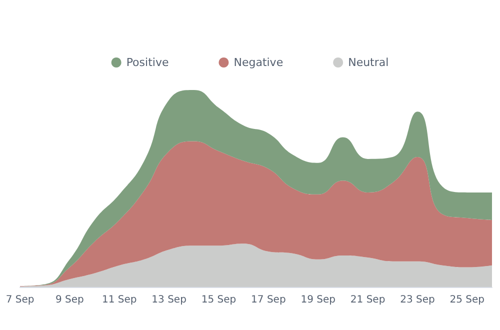 Image resolution: width=500 pixels, height=330 pixels. I want to click on legend-label: Positive, so click(147, 62).